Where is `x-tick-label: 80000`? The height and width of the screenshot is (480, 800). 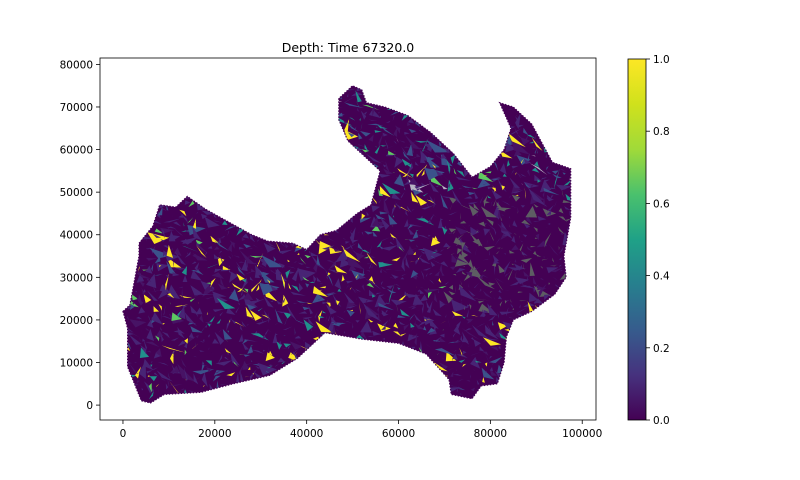 x-tick-label: 80000 is located at coordinates (490, 434).